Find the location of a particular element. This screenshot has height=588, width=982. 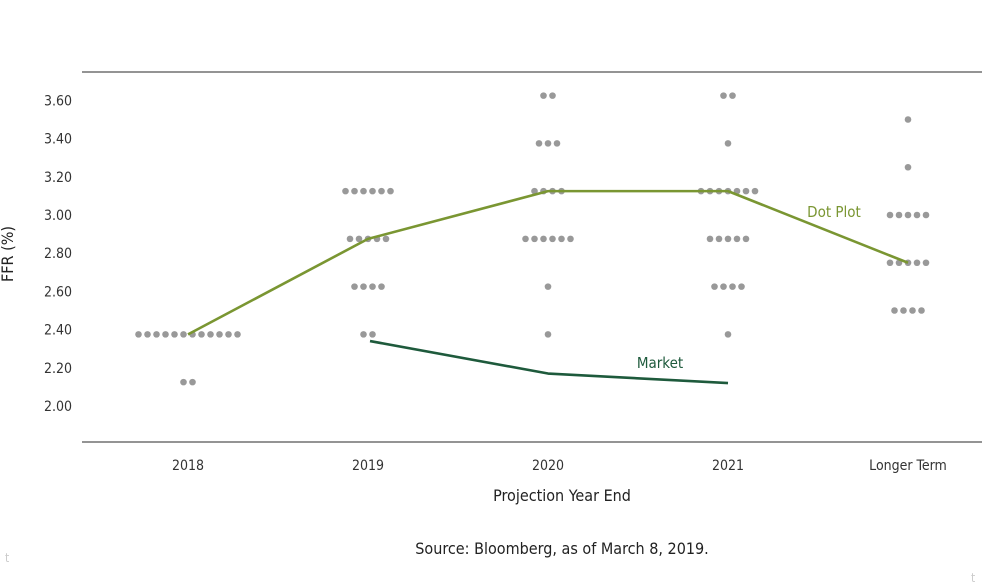

y-tick-label: 2.00 is located at coordinates (58, 407).